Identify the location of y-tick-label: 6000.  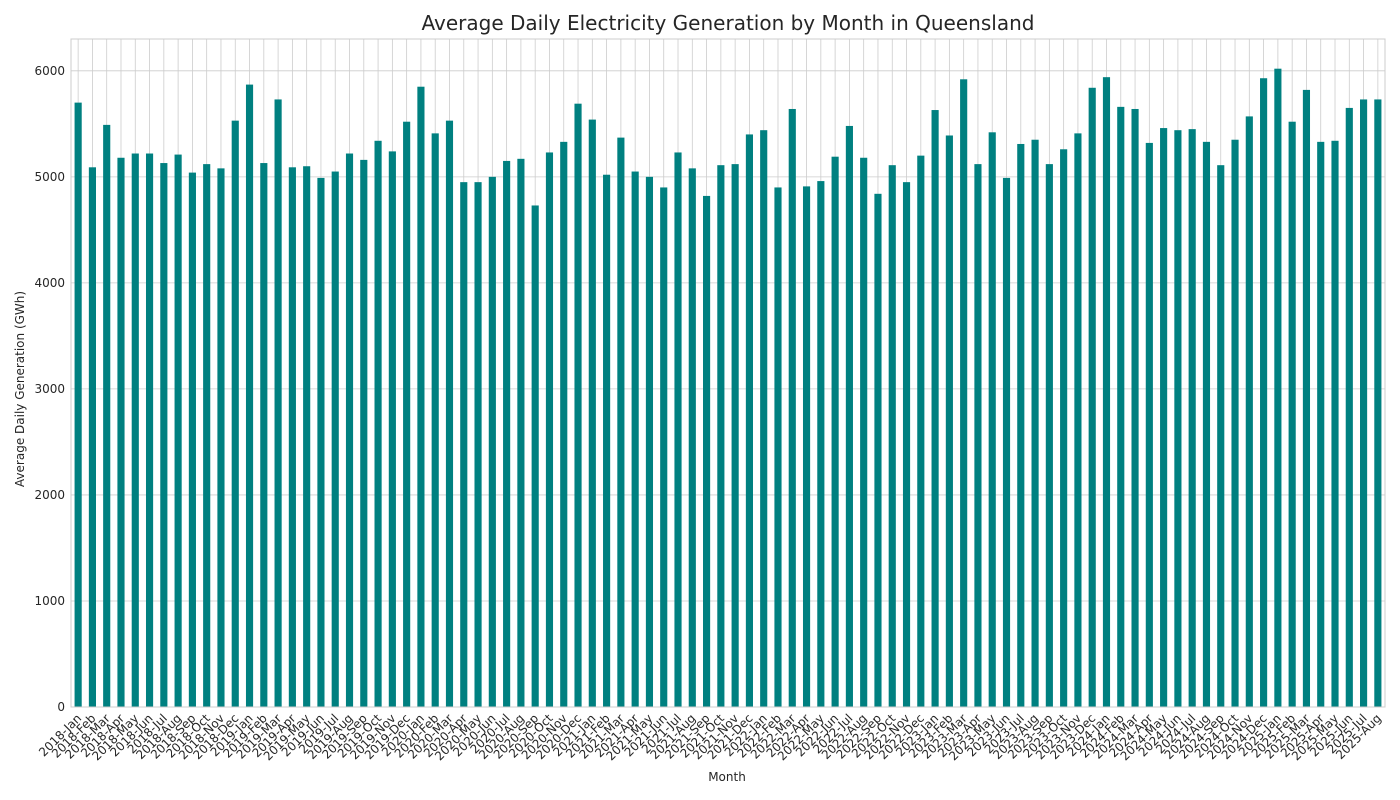
(49, 71).